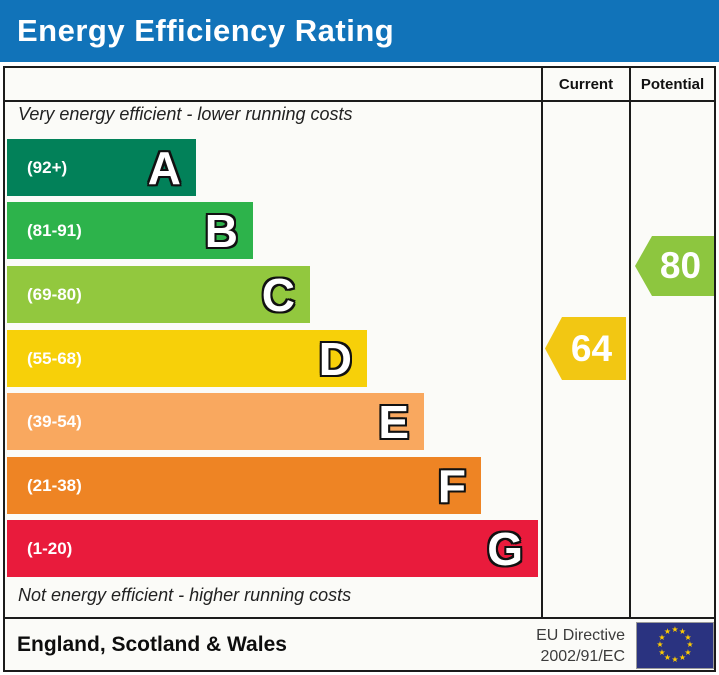 This screenshot has height=675, width=719. Describe the element at coordinates (130, 230) in the screenshot. I see `band-b: (81-91) B` at that location.